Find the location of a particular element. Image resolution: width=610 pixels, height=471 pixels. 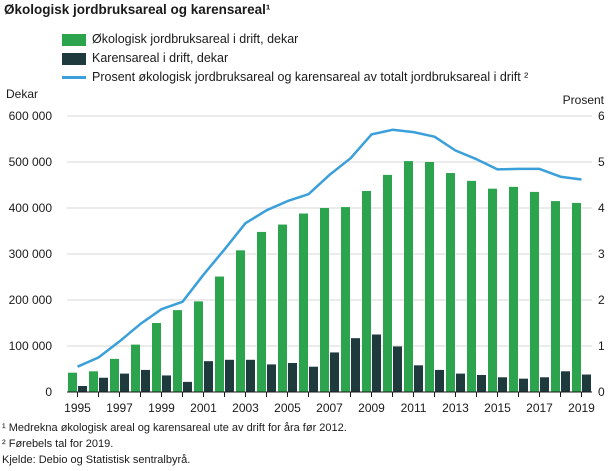

x-tick-label: 2015 is located at coordinates (497, 408).